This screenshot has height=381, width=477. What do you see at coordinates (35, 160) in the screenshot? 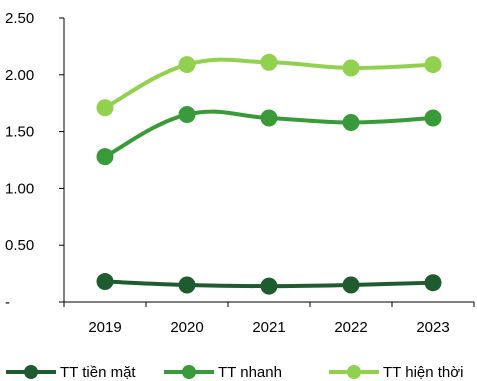
I see `y-axis: - 0.50 1.00 1.50 2.00 2.50` at bounding box center [35, 160].